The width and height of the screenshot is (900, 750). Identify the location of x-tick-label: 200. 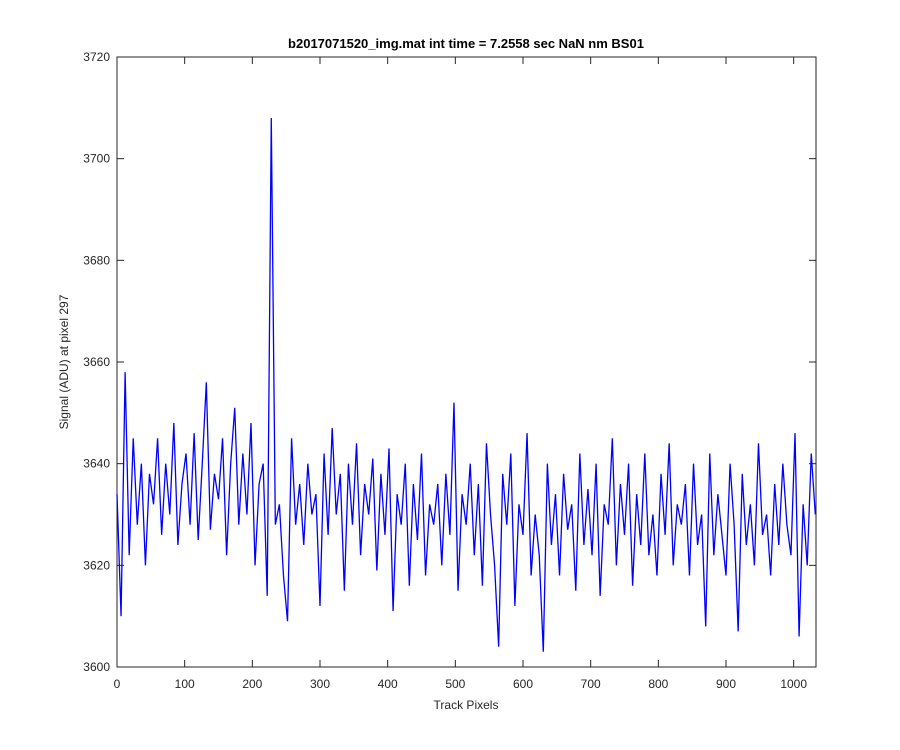
(252, 684).